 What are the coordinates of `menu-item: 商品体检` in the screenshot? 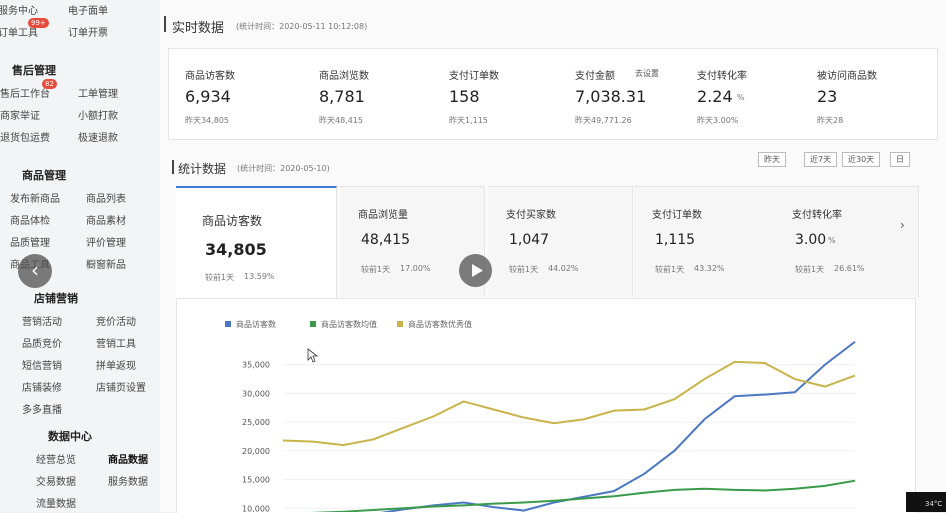 It's located at (30, 221).